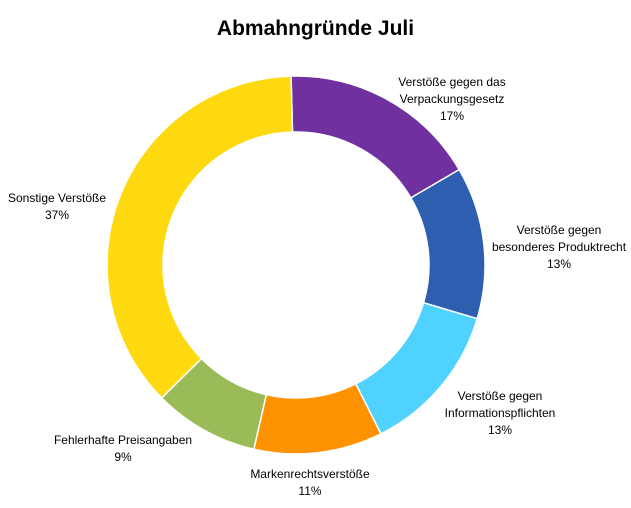  I want to click on slice-label: Markenrechtsverstöße 11%, so click(310, 483).